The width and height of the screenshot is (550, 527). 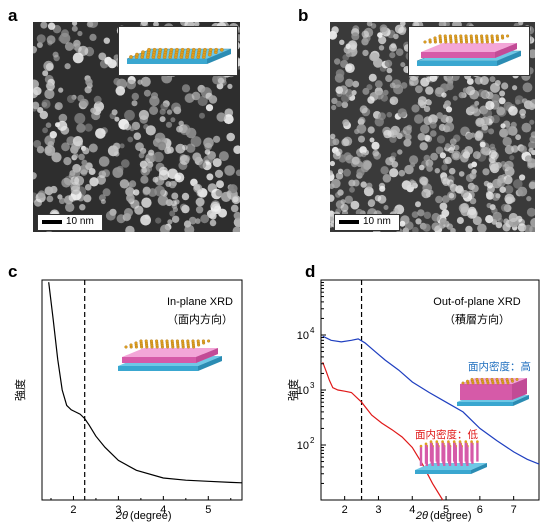 What do you see at coordinates (151, 516) in the screenshot?
I see `x-axis-unit-c: (degree)` at bounding box center [151, 516].